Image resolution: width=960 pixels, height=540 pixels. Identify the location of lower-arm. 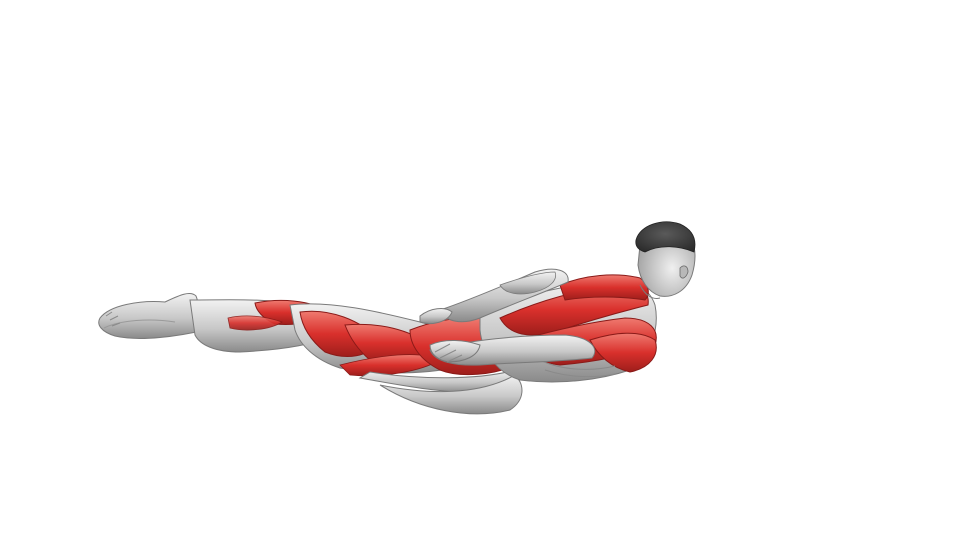
(512, 350).